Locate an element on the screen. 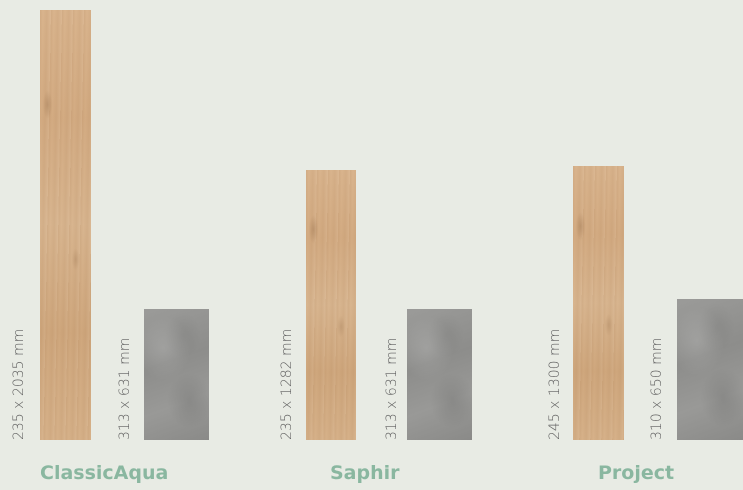 The image size is (743, 490). product-name: ClassicAqua is located at coordinates (104, 473).